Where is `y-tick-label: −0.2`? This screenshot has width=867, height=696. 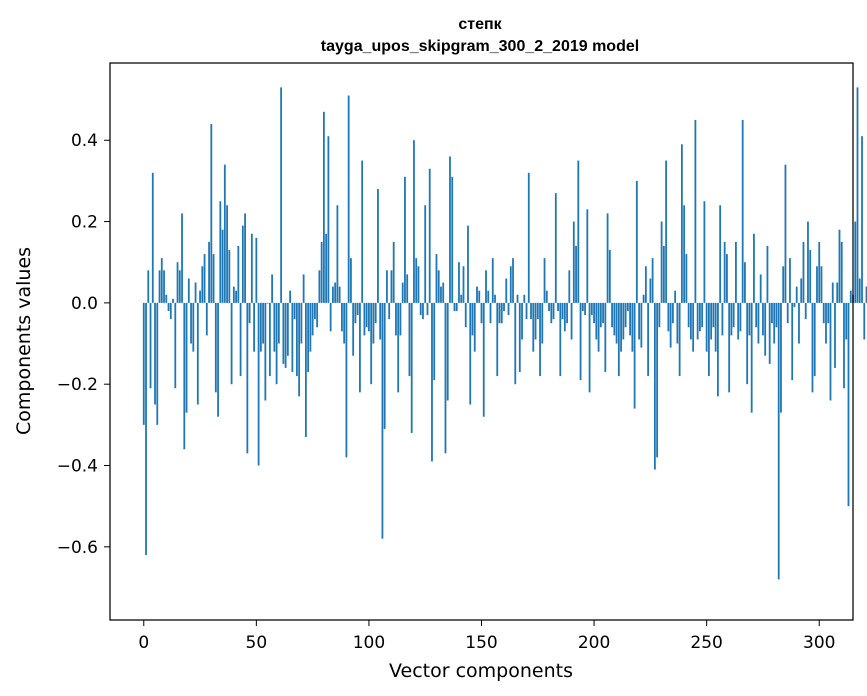
y-tick-label: −0.2 is located at coordinates (77, 385).